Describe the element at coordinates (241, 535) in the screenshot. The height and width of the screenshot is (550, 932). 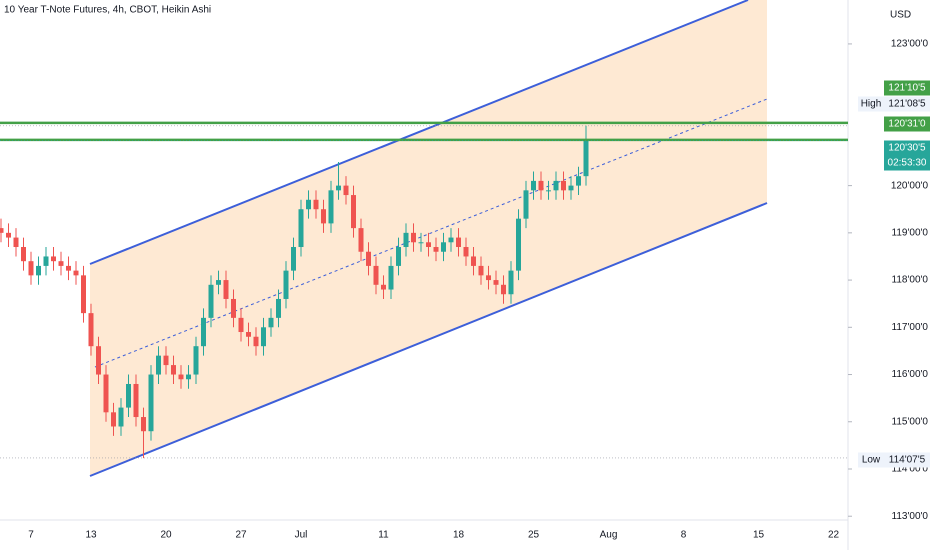
I see `x-tick-label: 27` at that location.